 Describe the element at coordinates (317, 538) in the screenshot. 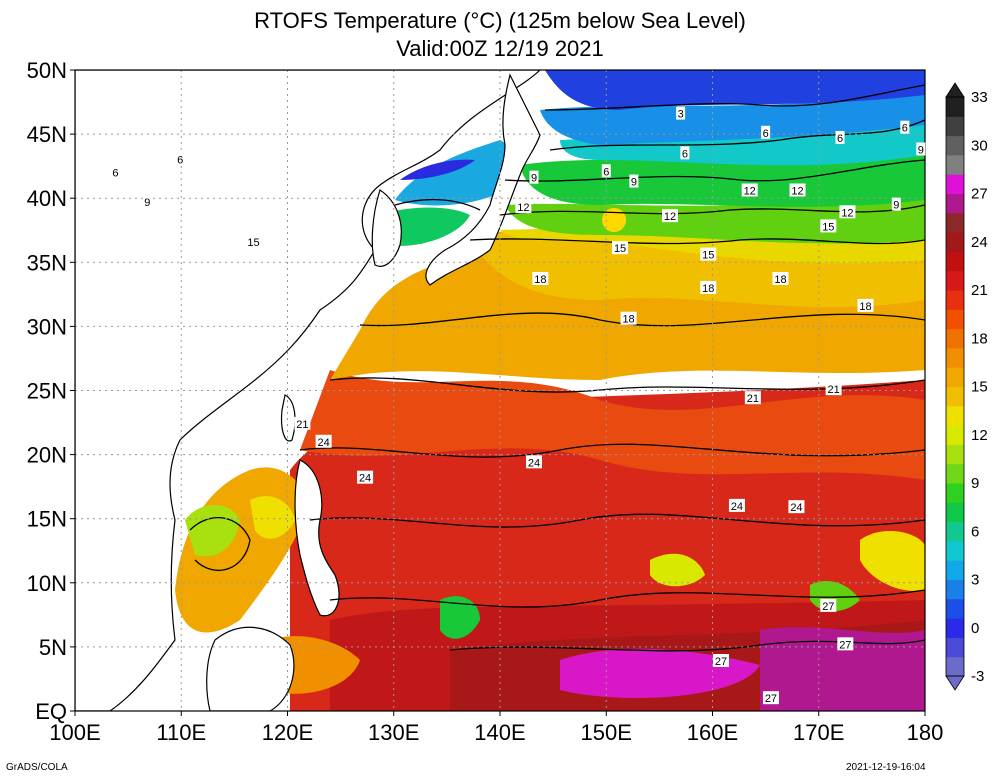

I see `philippines` at that location.